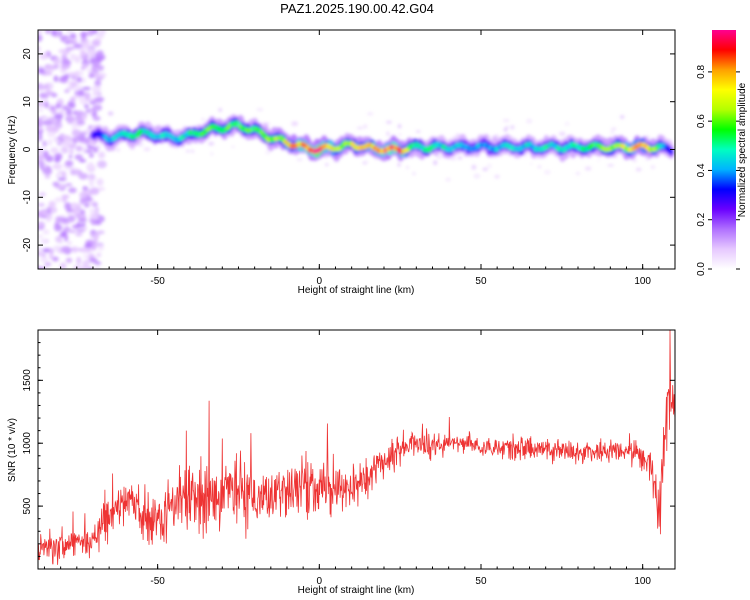  I want to click on y-tick-label: 1000, so click(27, 443).